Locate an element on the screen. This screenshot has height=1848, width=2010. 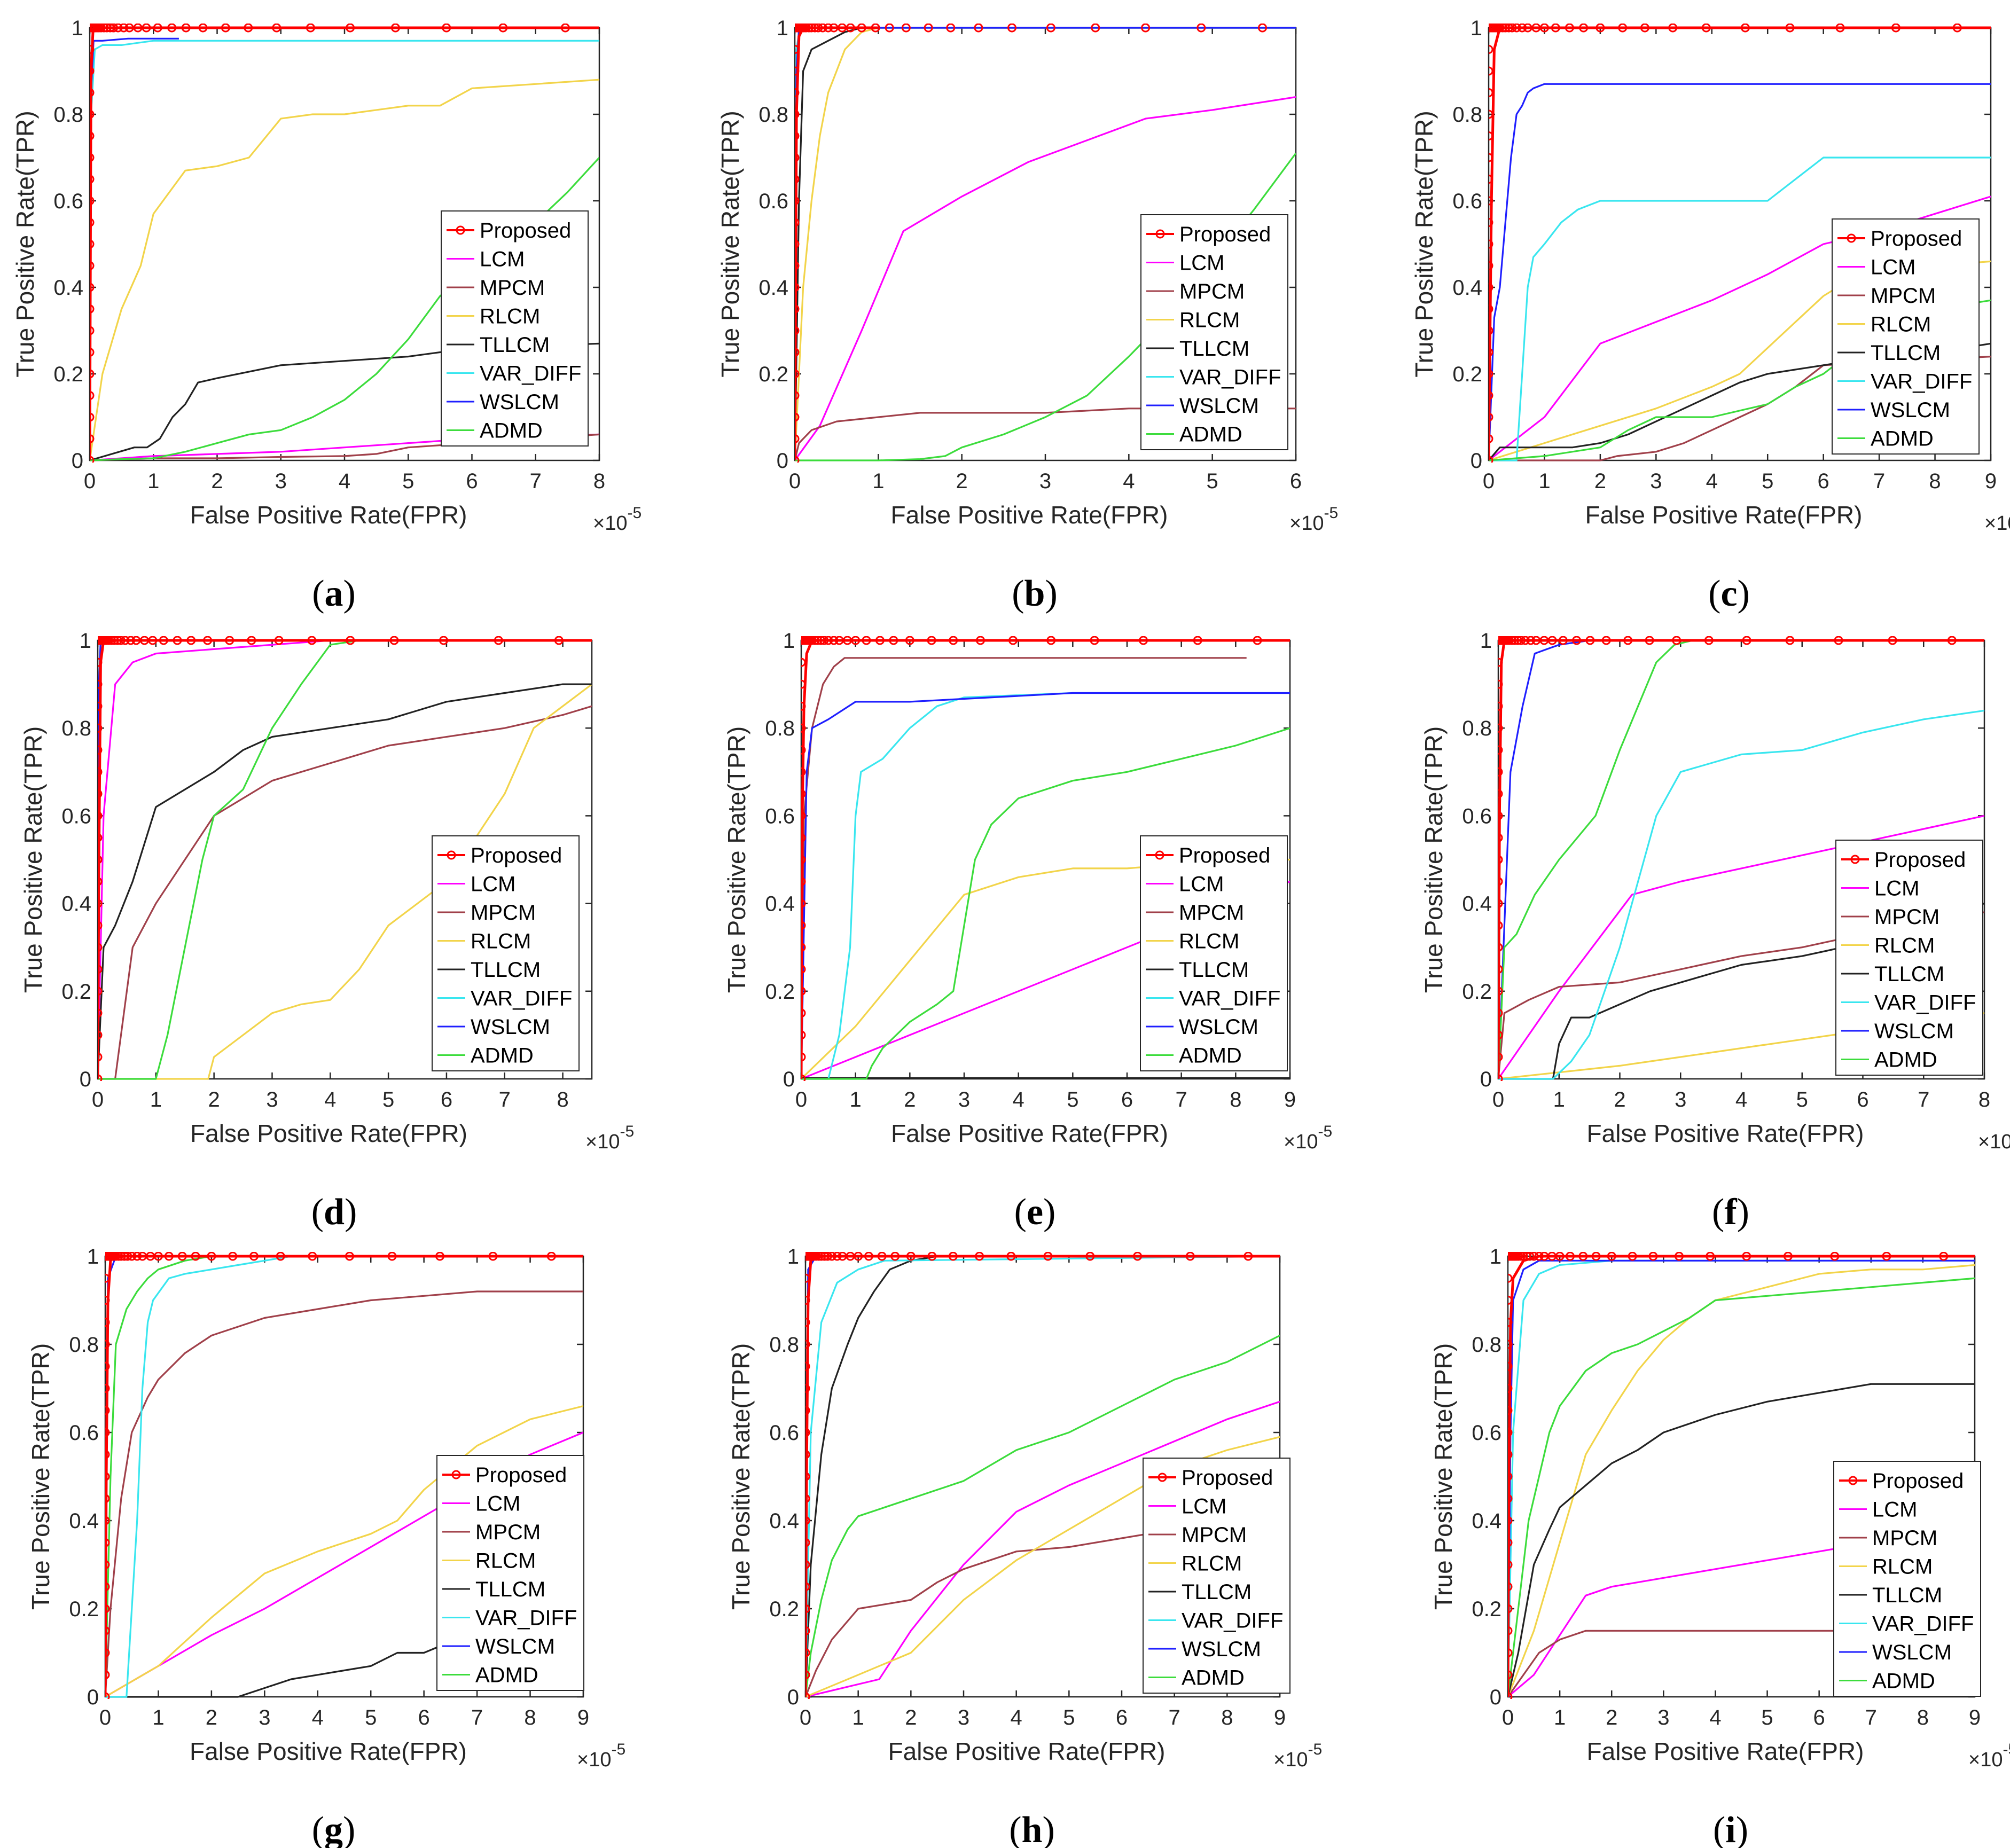
legend-label-mpcm: MPCM is located at coordinates (1907, 917).